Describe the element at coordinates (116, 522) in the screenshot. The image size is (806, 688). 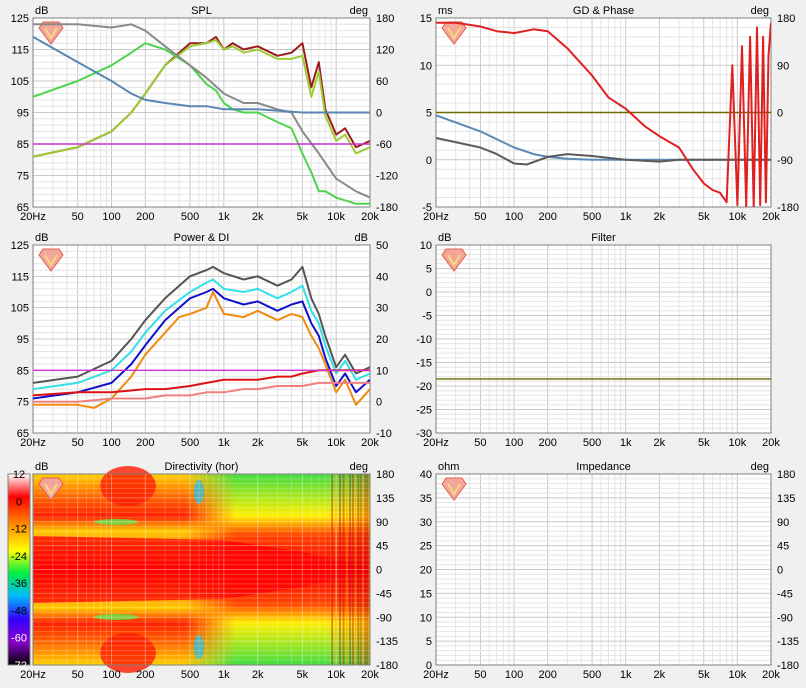
I see `directivity-notch` at that location.